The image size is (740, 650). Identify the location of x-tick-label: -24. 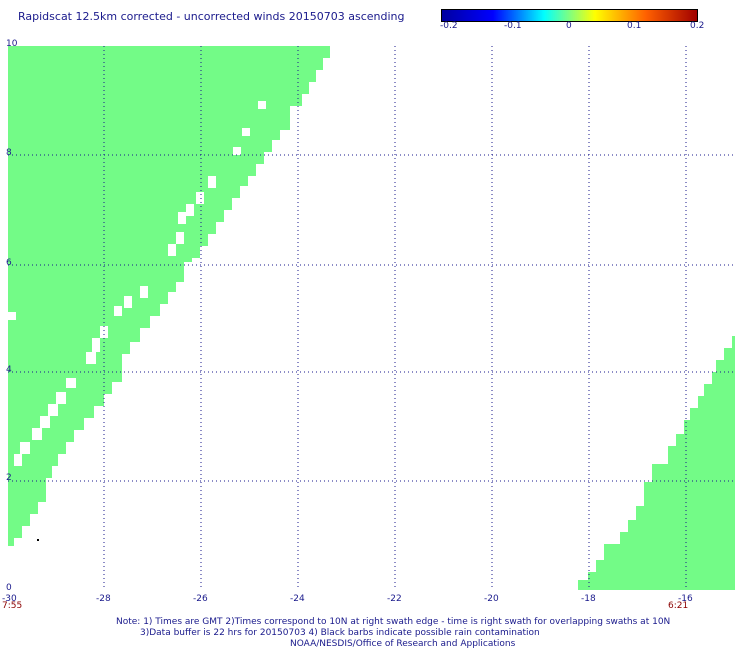
(297, 599).